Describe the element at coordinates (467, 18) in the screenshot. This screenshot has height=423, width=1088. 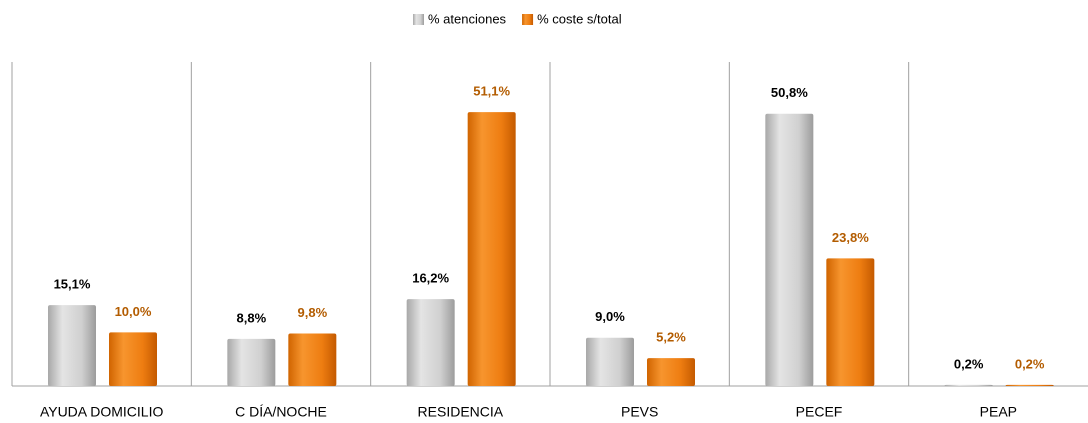
I see `legend-label: % atenciones` at that location.